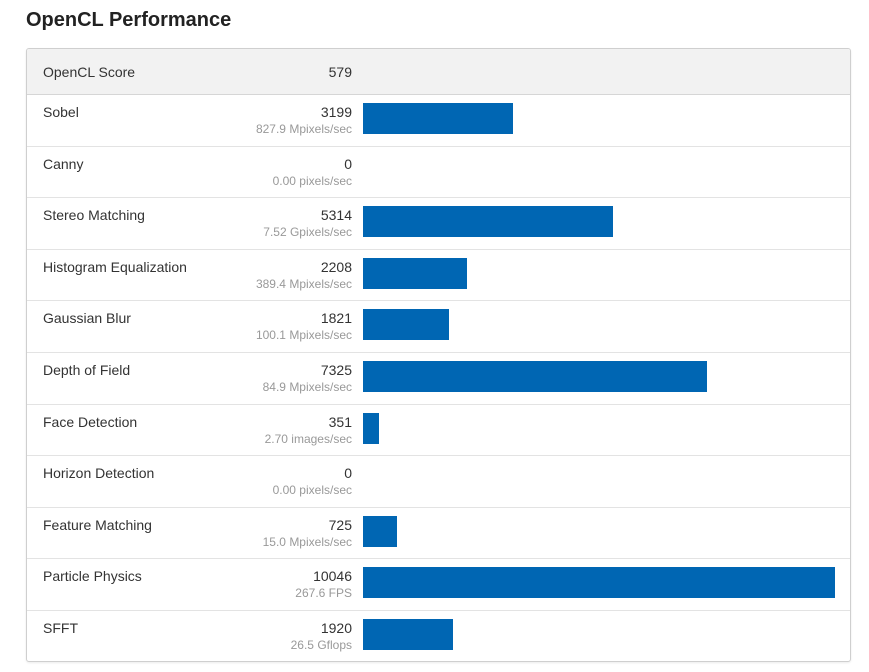 Image resolution: width=869 pixels, height=672 pixels. I want to click on benchmark-score: 5314, so click(336, 215).